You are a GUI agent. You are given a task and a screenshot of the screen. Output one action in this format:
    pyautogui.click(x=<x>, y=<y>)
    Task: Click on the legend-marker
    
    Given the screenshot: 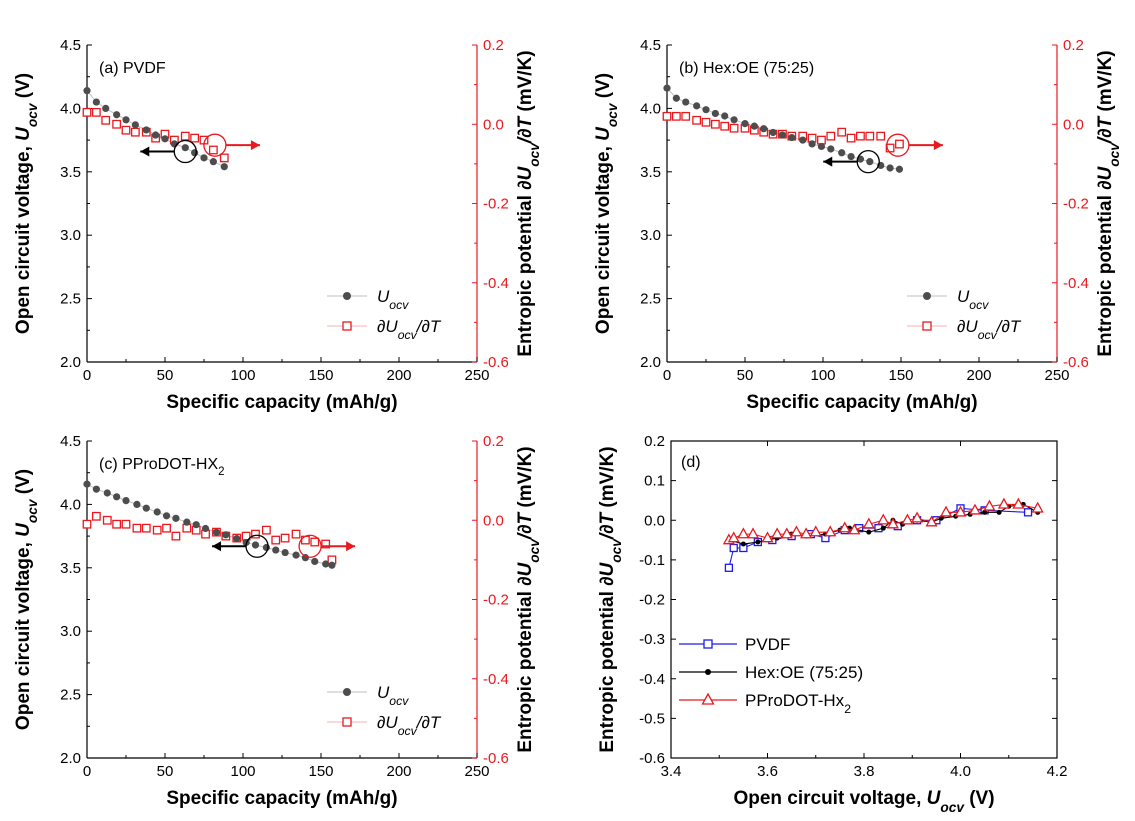 What is the action you would take?
    pyautogui.click(x=708, y=644)
    